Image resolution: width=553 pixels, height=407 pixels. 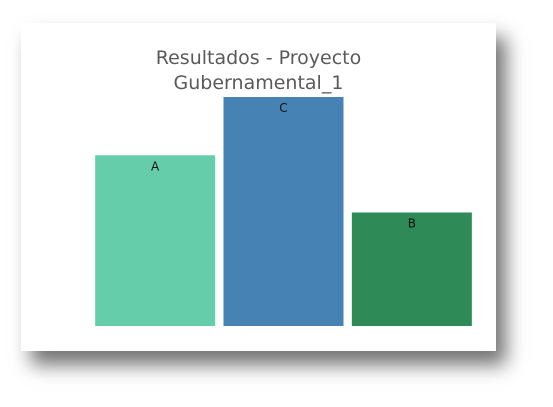 What do you see at coordinates (258, 70) in the screenshot?
I see `chart-title: Resultados - Proyecto Gubernamental_1` at bounding box center [258, 70].